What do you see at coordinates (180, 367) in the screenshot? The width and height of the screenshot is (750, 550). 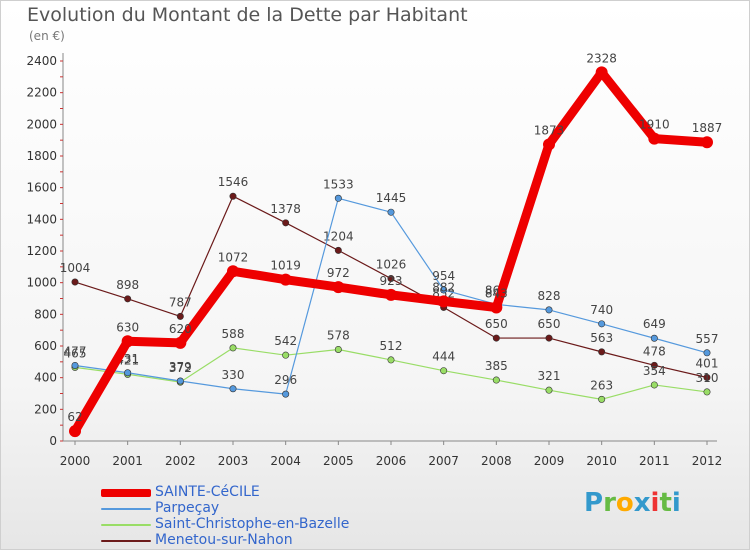 I see `data-label: 379` at bounding box center [180, 367].